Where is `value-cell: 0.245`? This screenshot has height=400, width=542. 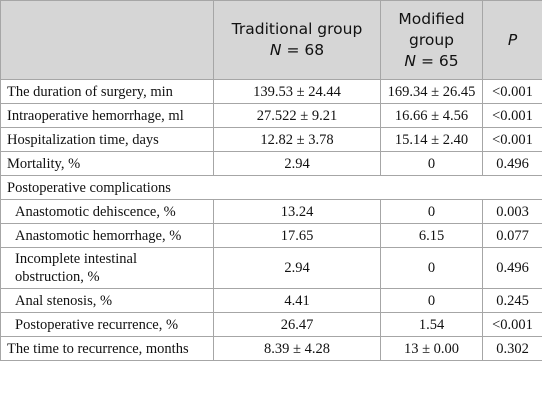 value-cell: 0.245 is located at coordinates (512, 300).